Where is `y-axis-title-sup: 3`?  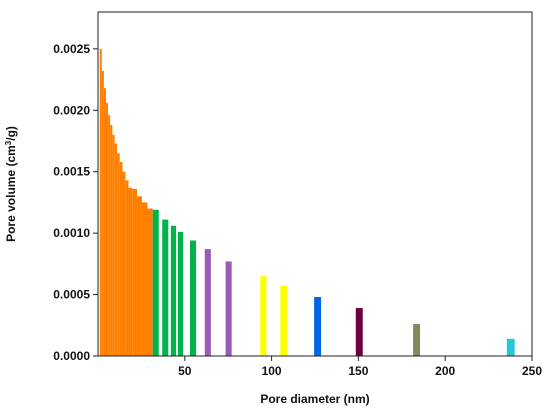
y-axis-title-sup: 3 is located at coordinates (8, 142).